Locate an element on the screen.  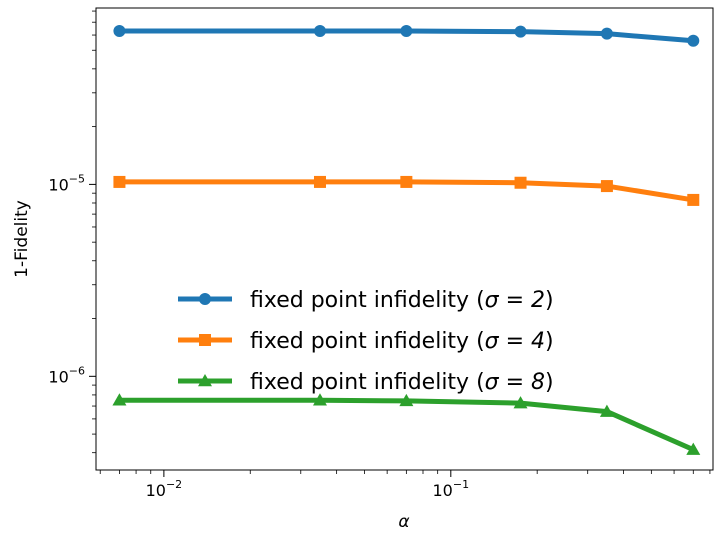
legend-item: fixed point infidelity (σ = 2) is located at coordinates (366, 300).